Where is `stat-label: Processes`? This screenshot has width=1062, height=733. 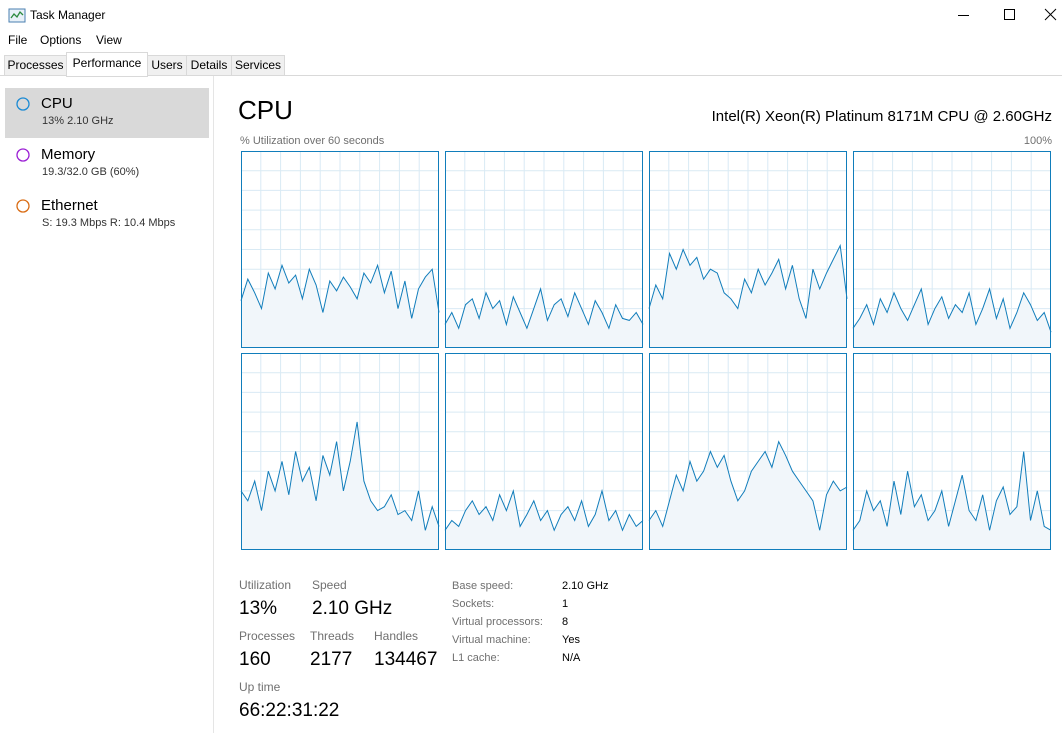
stat-label: Processes is located at coordinates (267, 636).